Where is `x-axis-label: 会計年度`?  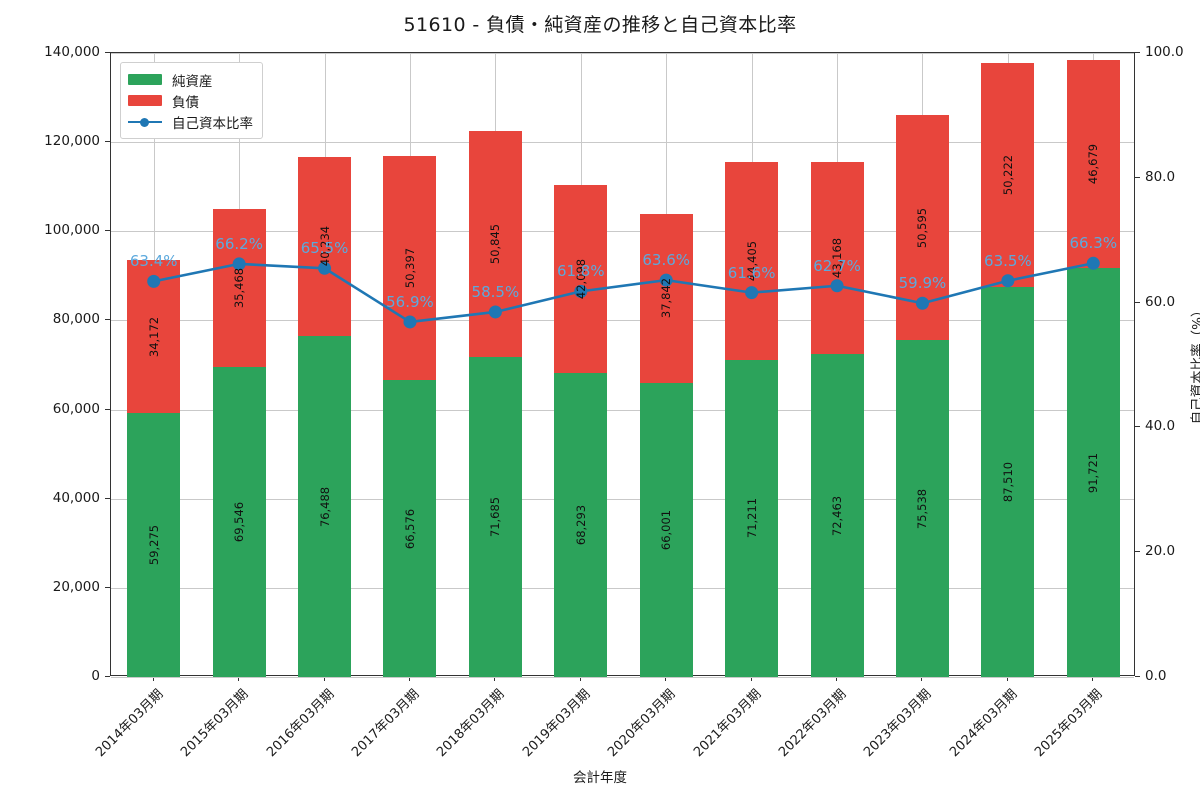
x-axis-label: 会計年度 is located at coordinates (600, 778).